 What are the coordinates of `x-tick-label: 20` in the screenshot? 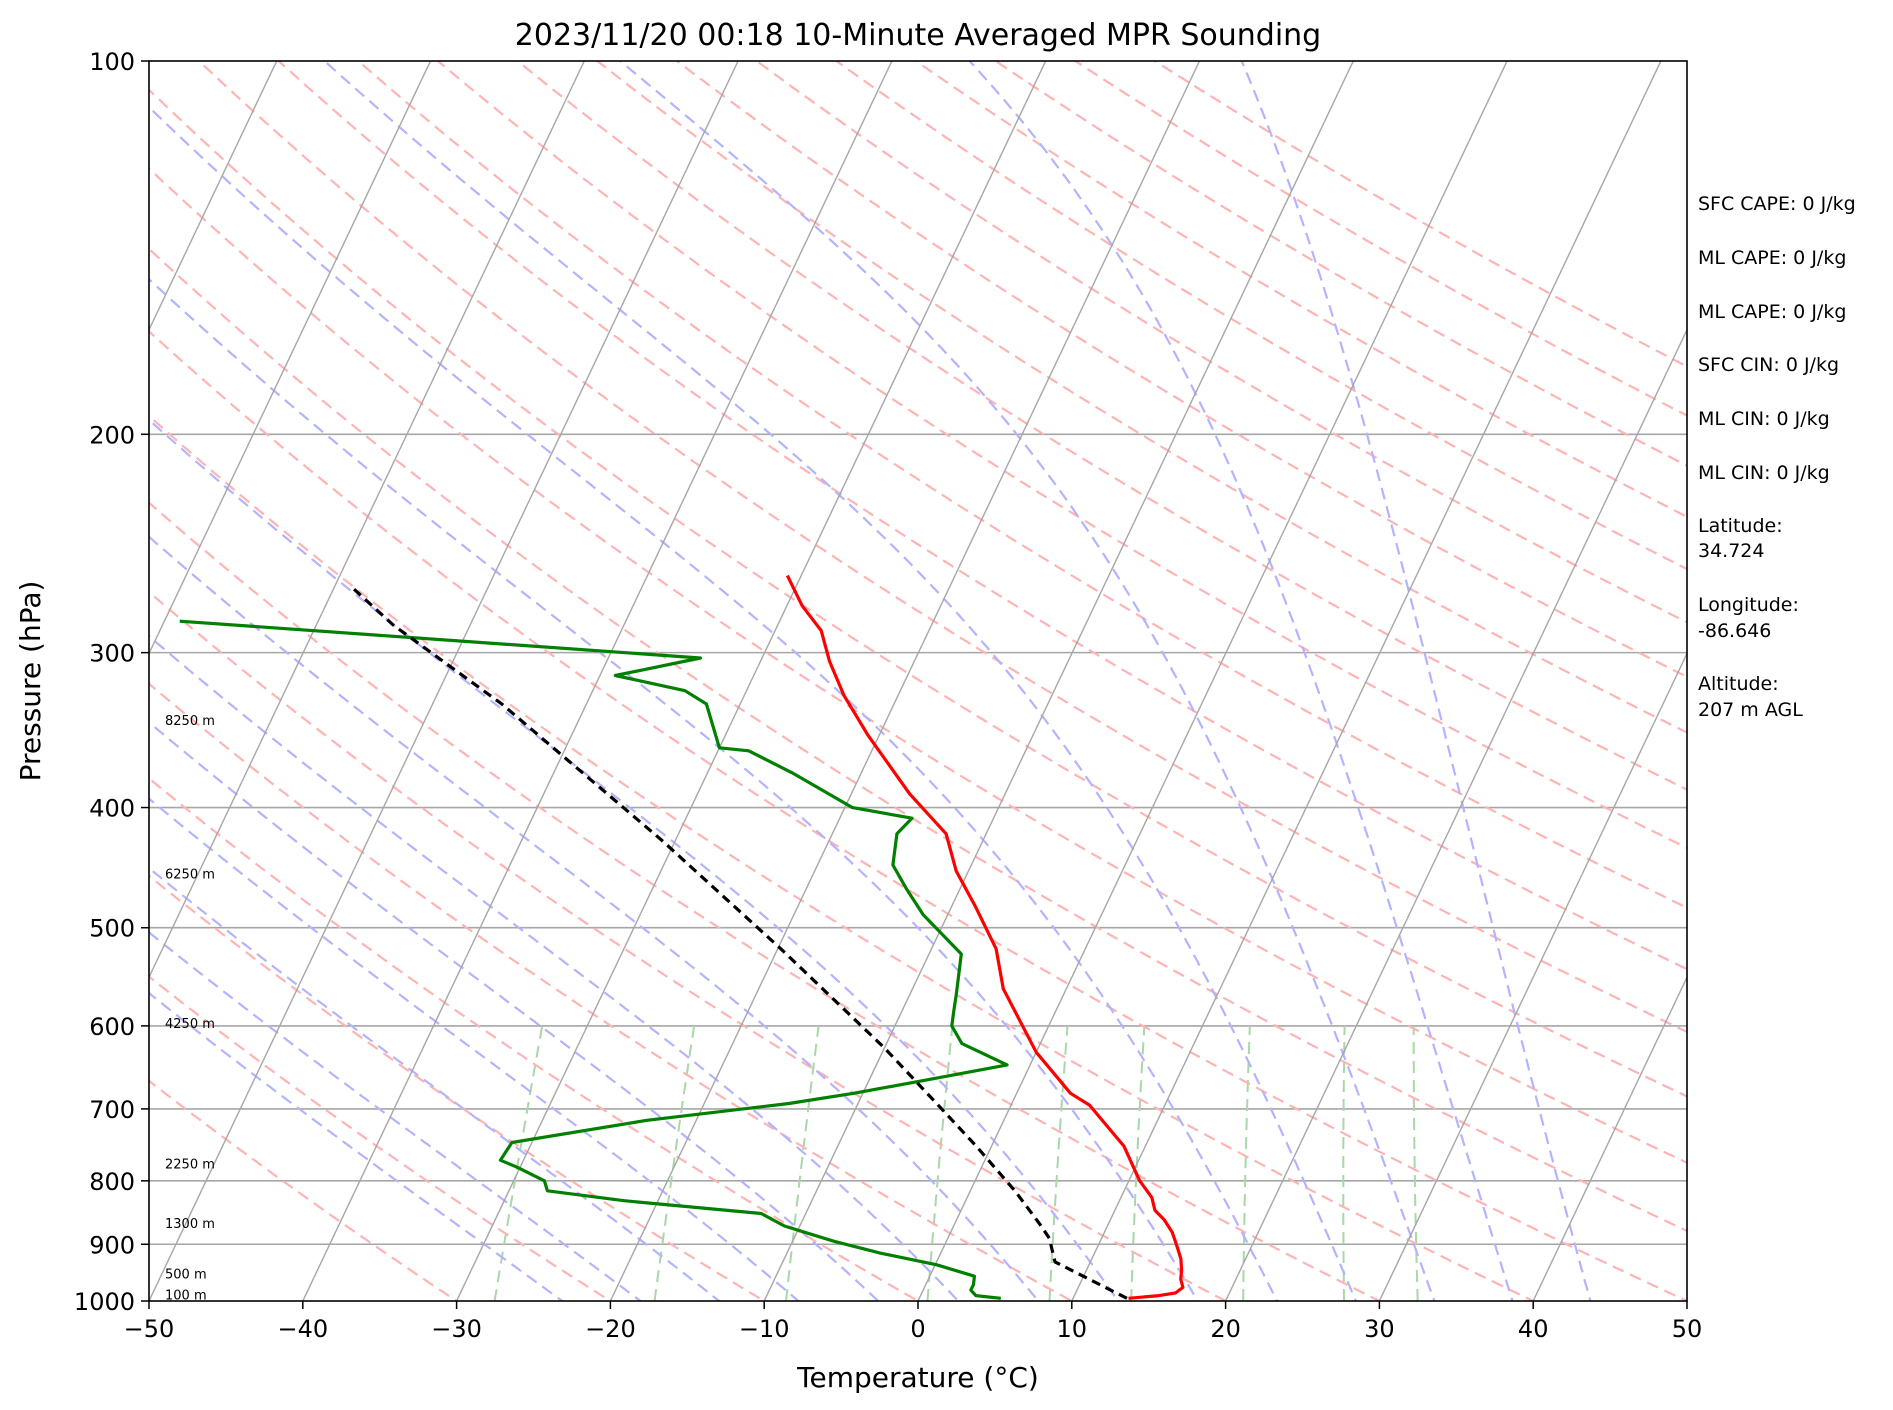 It's located at (1225, 1329).